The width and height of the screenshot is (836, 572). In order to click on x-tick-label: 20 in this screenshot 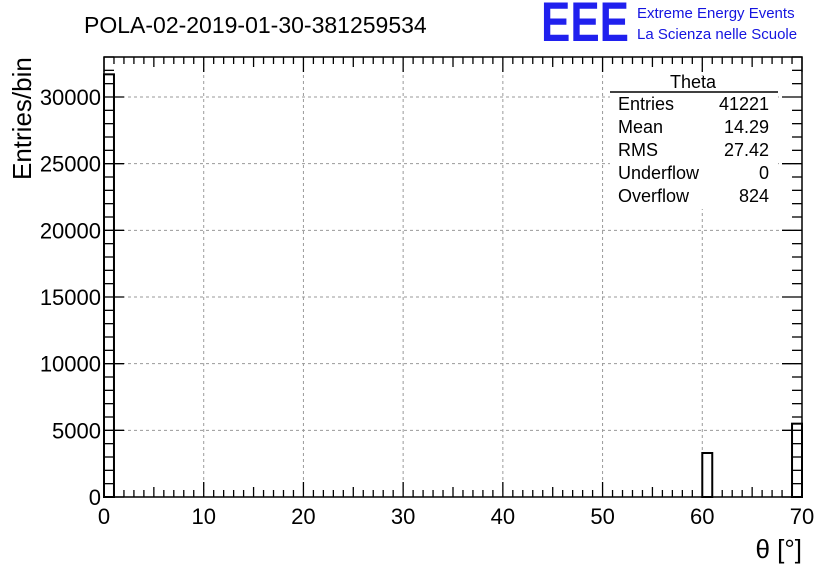, I will do `click(303, 516)`.